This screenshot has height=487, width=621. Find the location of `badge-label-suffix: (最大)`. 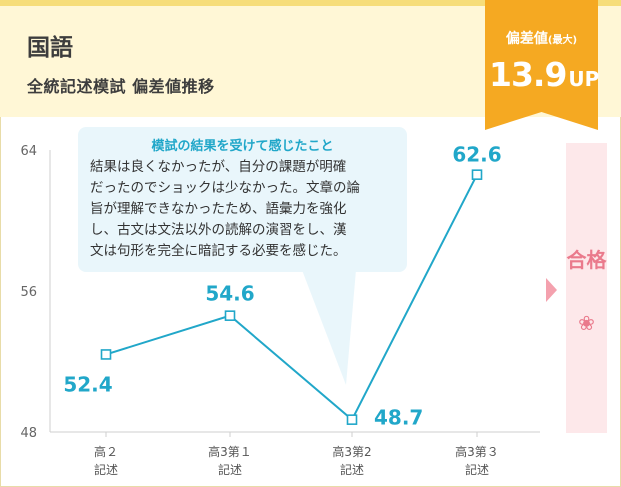

badge-label-suffix: (最大) is located at coordinates (562, 40).